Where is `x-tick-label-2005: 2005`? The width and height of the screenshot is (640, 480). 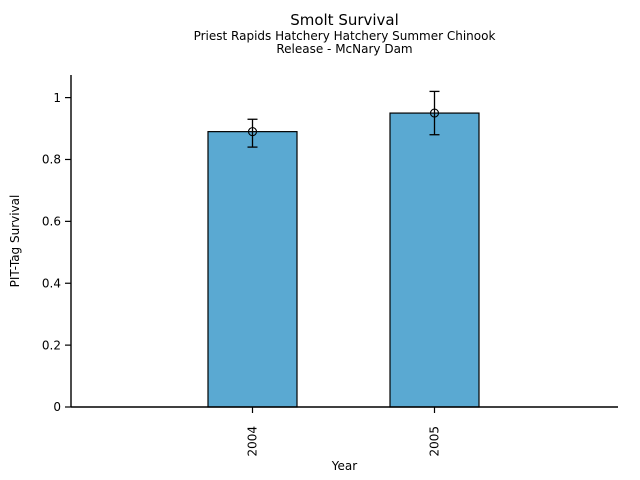 x-tick-label-2005: 2005 is located at coordinates (435, 441).